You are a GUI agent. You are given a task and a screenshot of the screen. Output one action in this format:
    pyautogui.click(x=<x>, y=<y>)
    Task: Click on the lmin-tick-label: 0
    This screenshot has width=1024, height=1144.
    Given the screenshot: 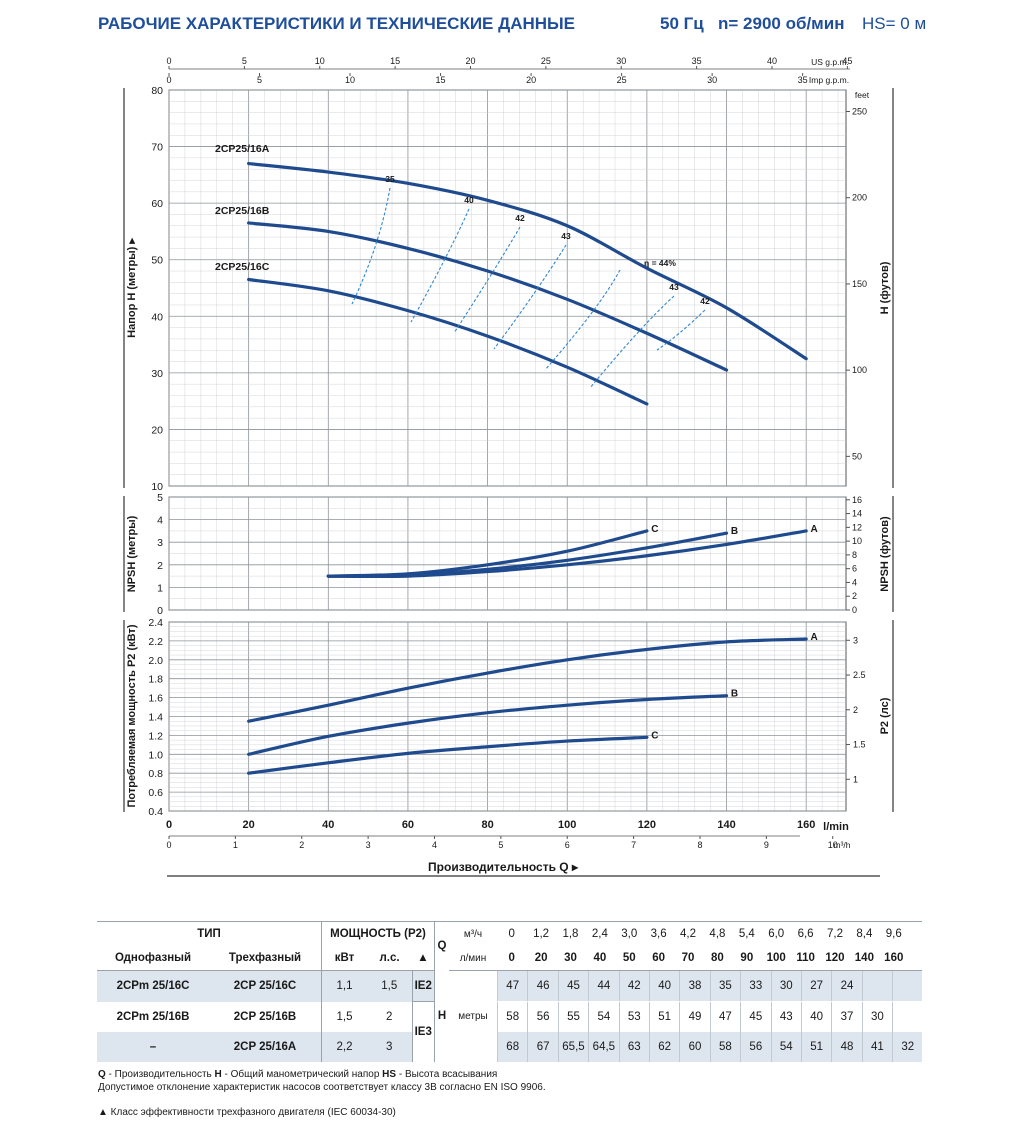 What is the action you would take?
    pyautogui.click(x=169, y=825)
    